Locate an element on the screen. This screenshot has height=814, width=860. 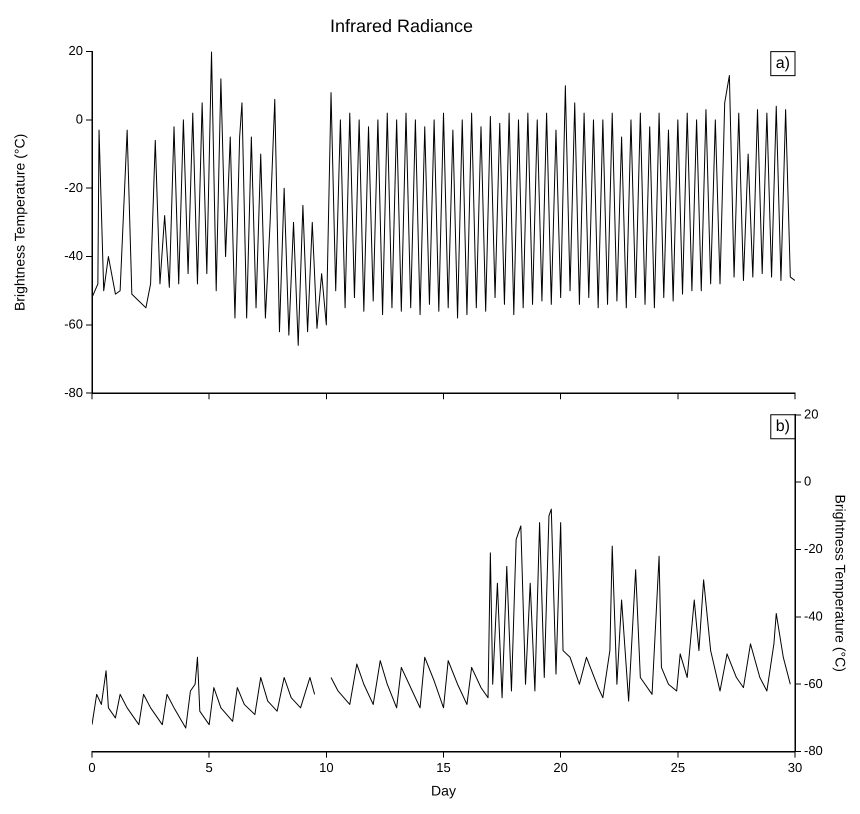
y2-tick-label: 20 is located at coordinates (811, 414).